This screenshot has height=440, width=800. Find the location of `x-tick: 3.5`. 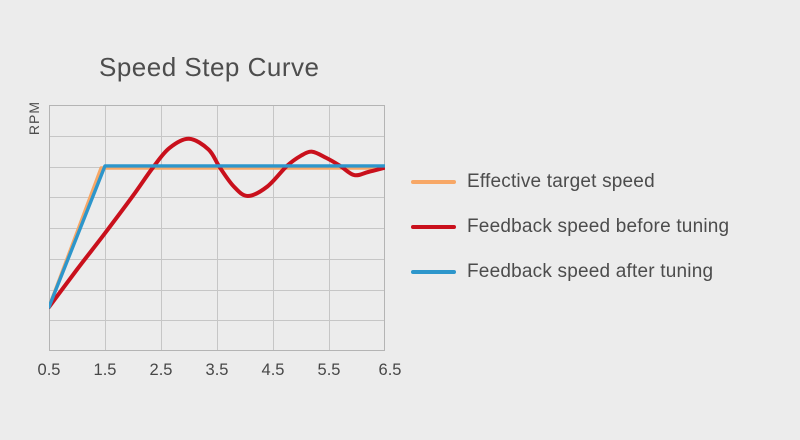

x-tick: 3.5 is located at coordinates (217, 370).